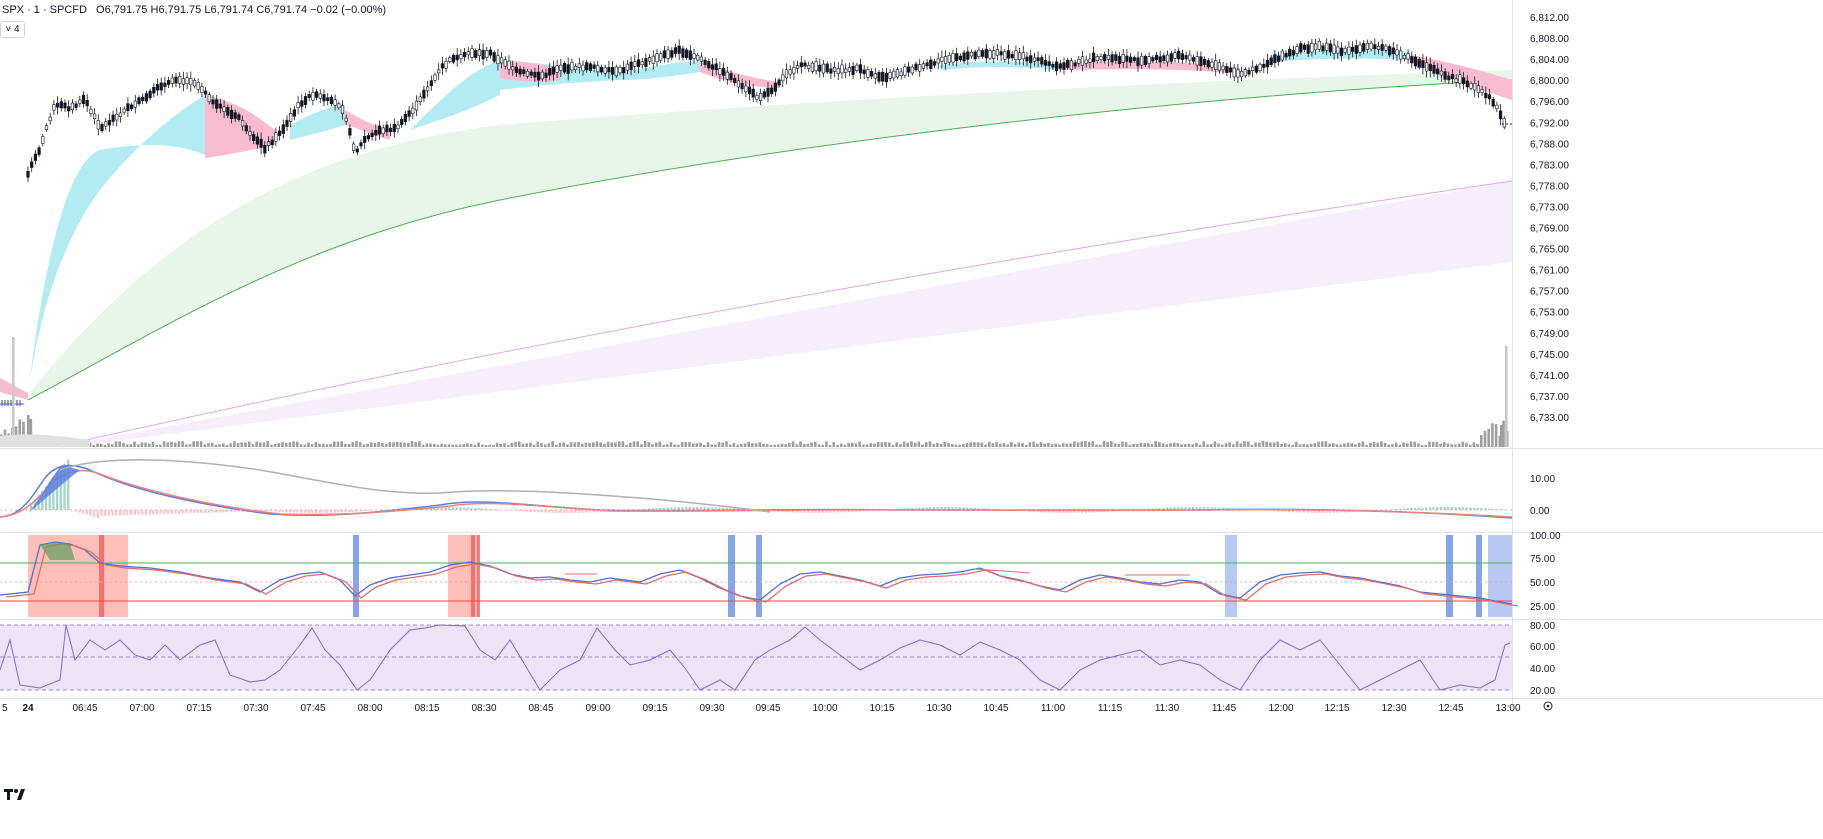 This screenshot has height=839, width=1823. Describe the element at coordinates (1549, 229) in the screenshot. I see `price-axis-label: 6,769.00` at that location.